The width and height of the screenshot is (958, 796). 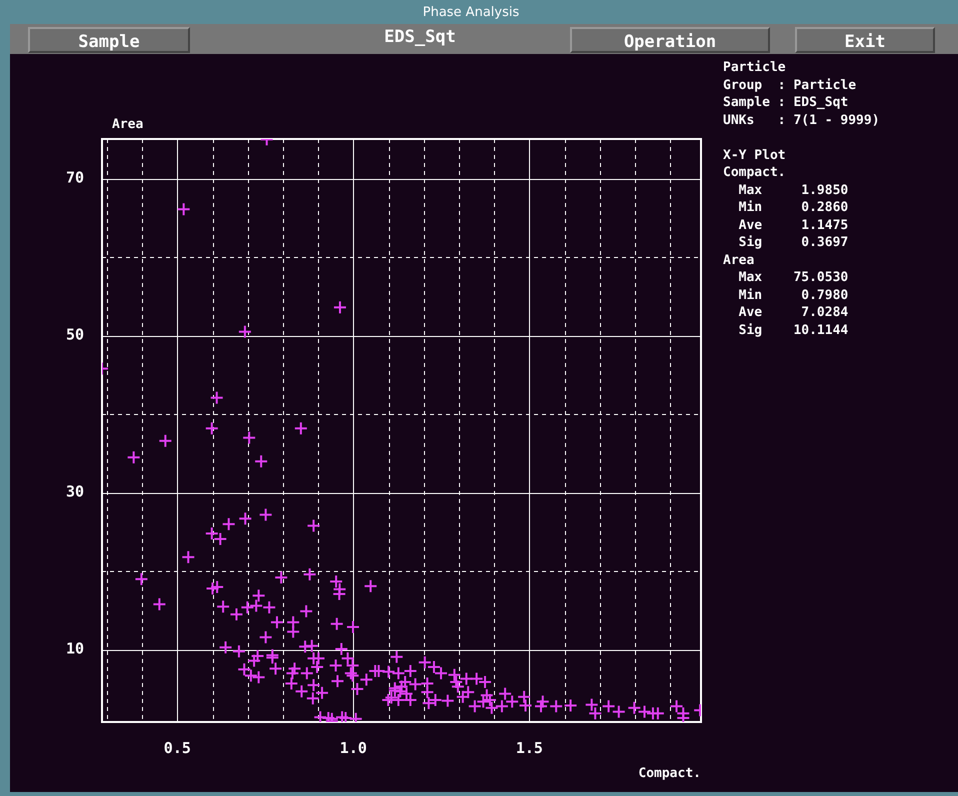 What do you see at coordinates (75, 177) in the screenshot?
I see `y-tick-label: 70` at bounding box center [75, 177].